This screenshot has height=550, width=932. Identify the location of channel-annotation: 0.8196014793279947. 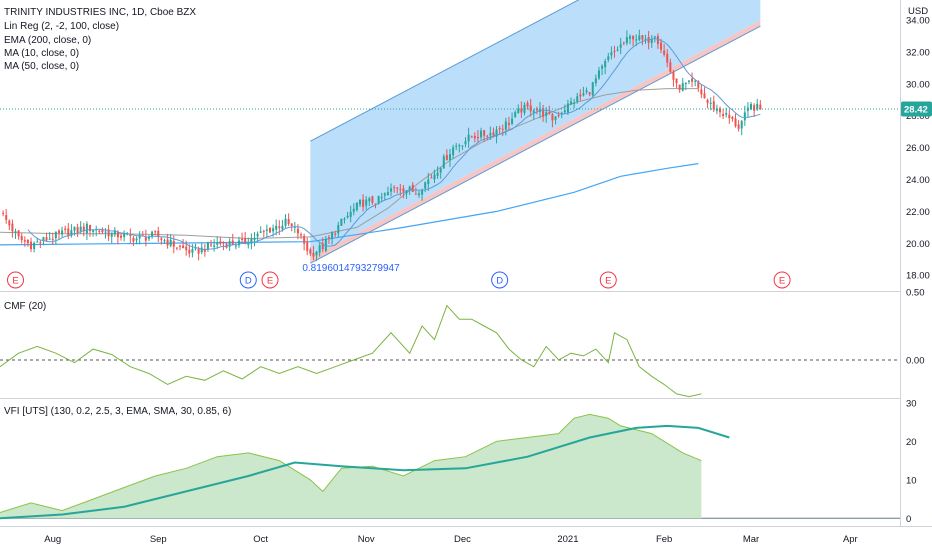
(351, 268).